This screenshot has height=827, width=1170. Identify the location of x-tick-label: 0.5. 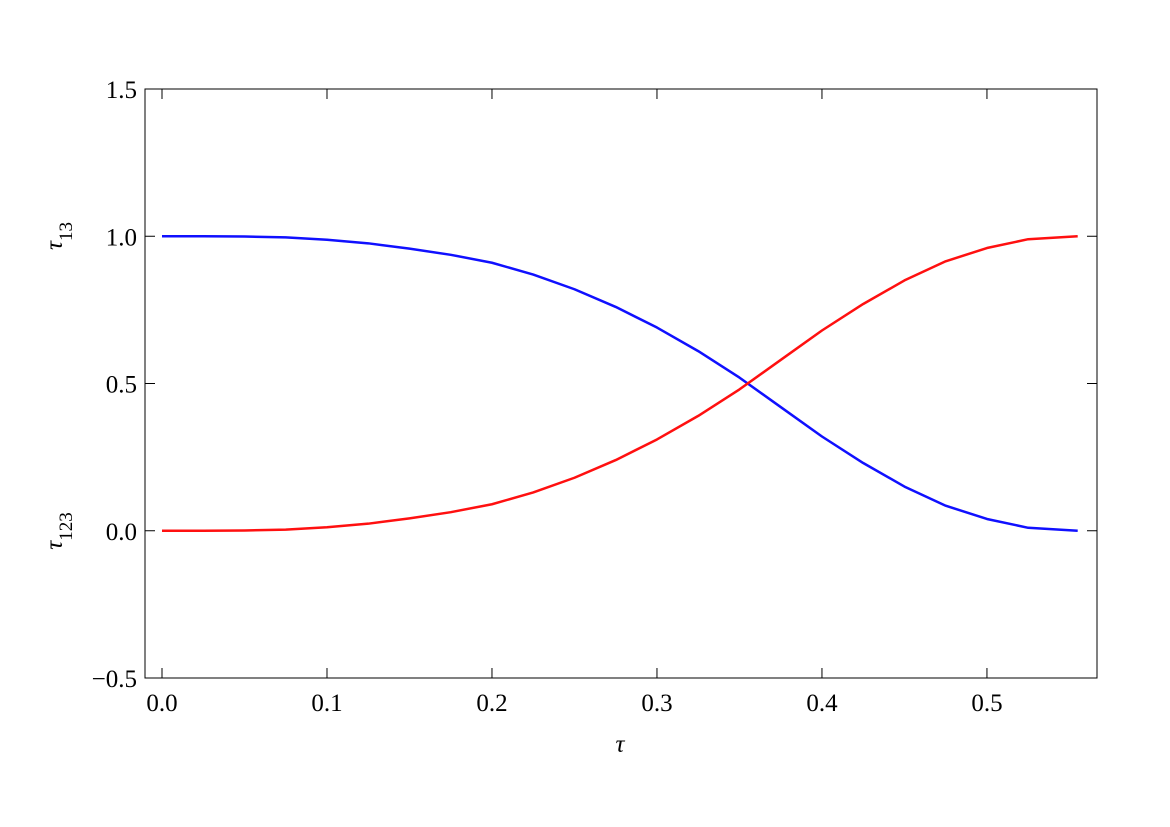
(986, 703).